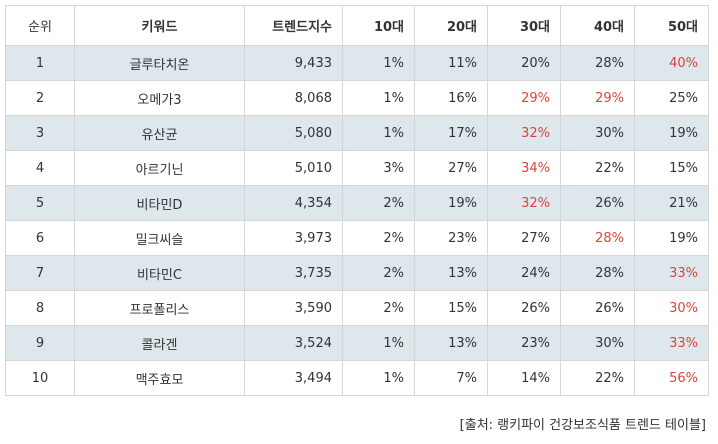  I want to click on keyword-cell: 비타민C, so click(159, 273).